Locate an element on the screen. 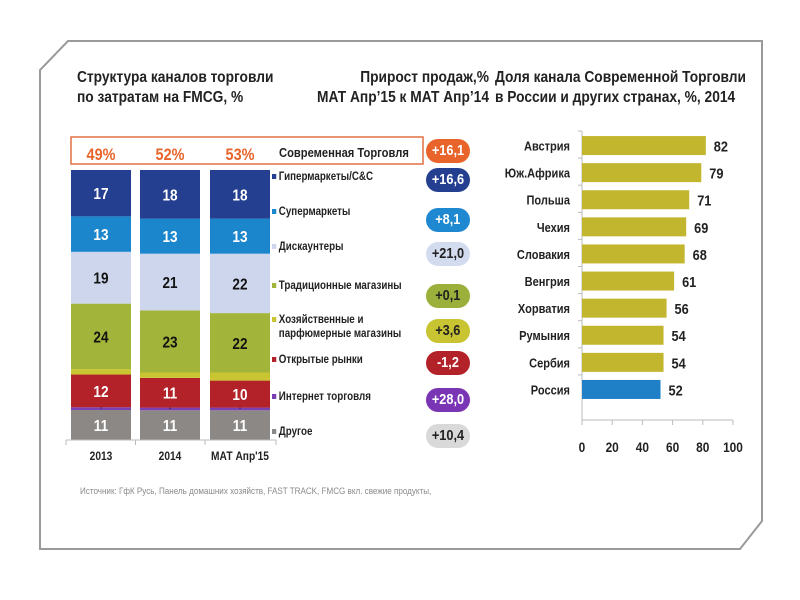 The height and width of the screenshot is (600, 800). bar-россия is located at coordinates (621, 389).